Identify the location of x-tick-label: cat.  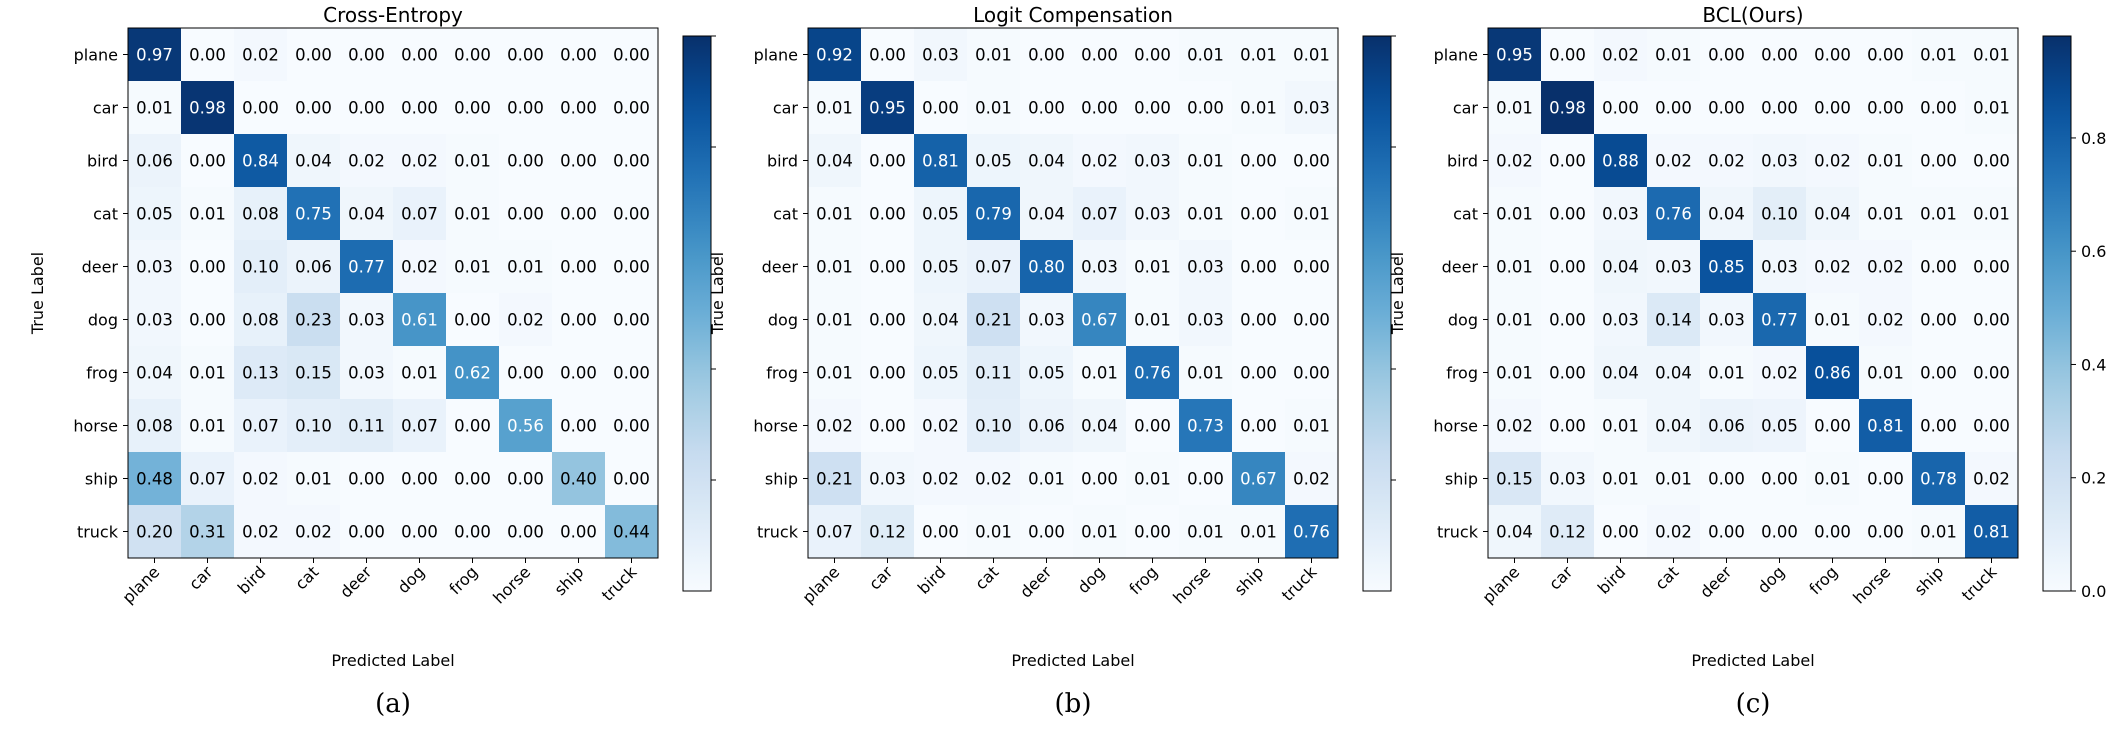
(986, 577).